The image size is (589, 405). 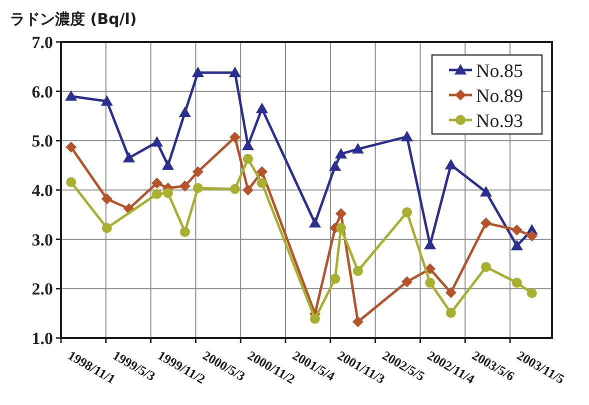 I want to click on legend-label: No.93, so click(x=499, y=121).